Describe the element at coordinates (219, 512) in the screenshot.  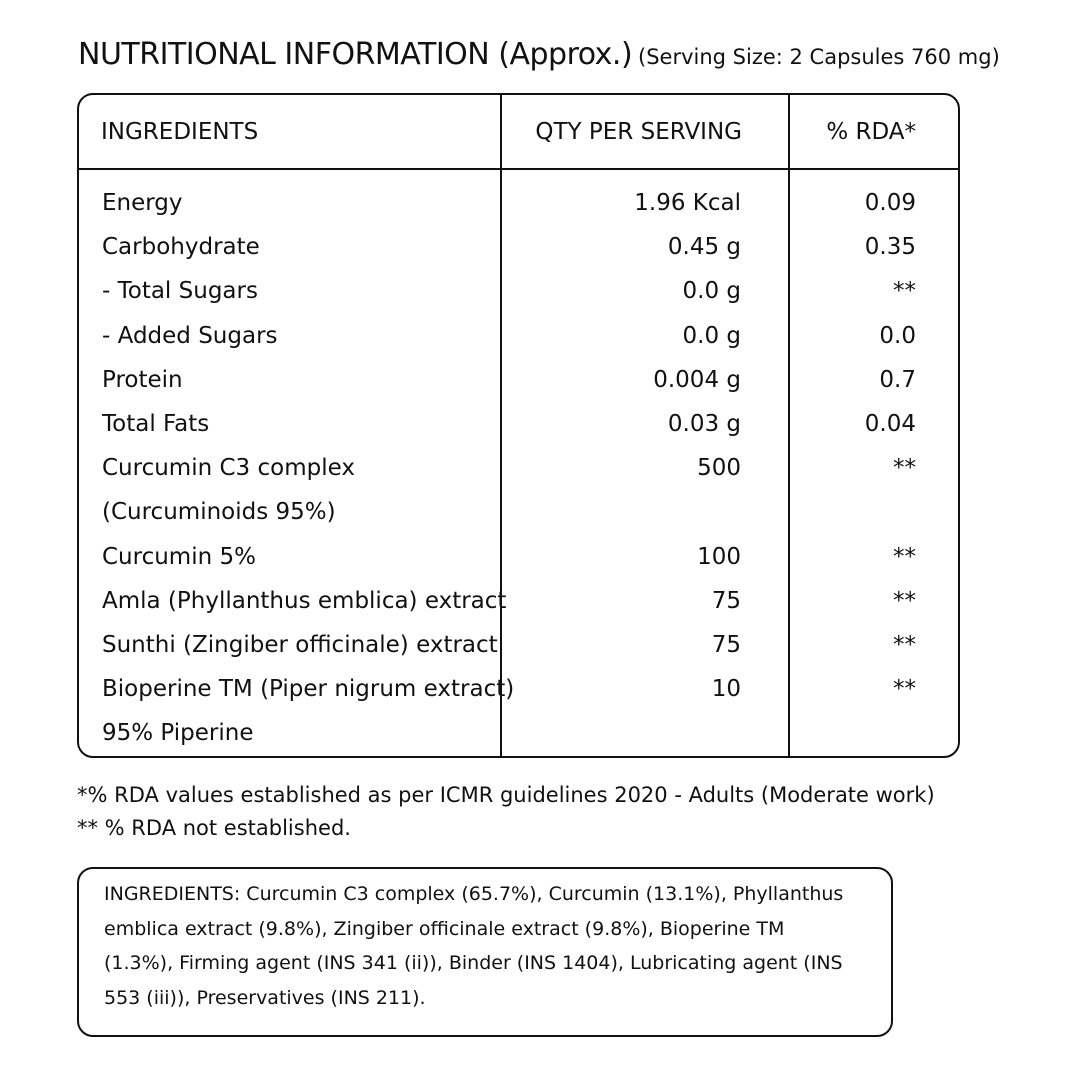
I see `ingredient-name: (Curcuminoids 95%)` at that location.